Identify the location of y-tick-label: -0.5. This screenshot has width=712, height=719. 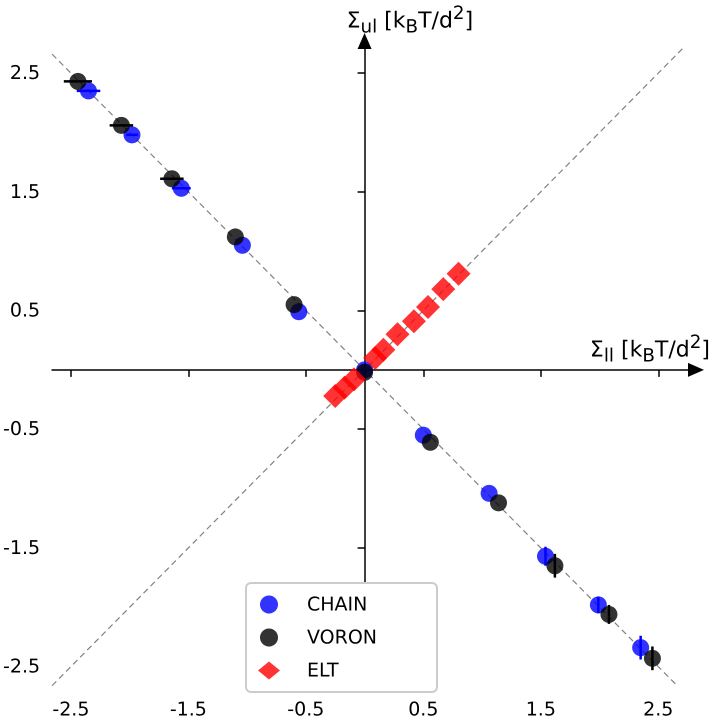
(21, 429).